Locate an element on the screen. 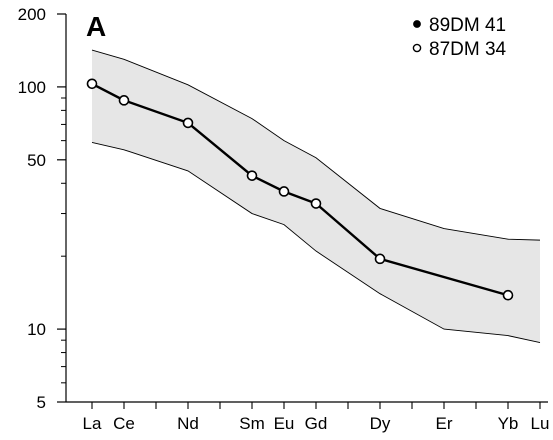 Image resolution: width=553 pixels, height=440 pixels. y-ticks: 5 10 50 100 200 is located at coordinates (42, 208).